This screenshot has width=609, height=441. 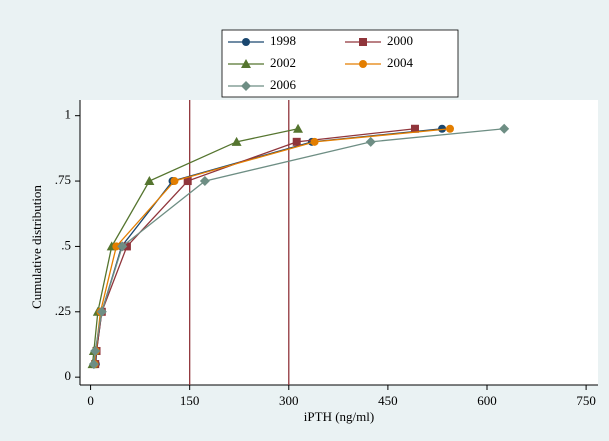 I want to click on legend-label: 2000, so click(x=400, y=40).